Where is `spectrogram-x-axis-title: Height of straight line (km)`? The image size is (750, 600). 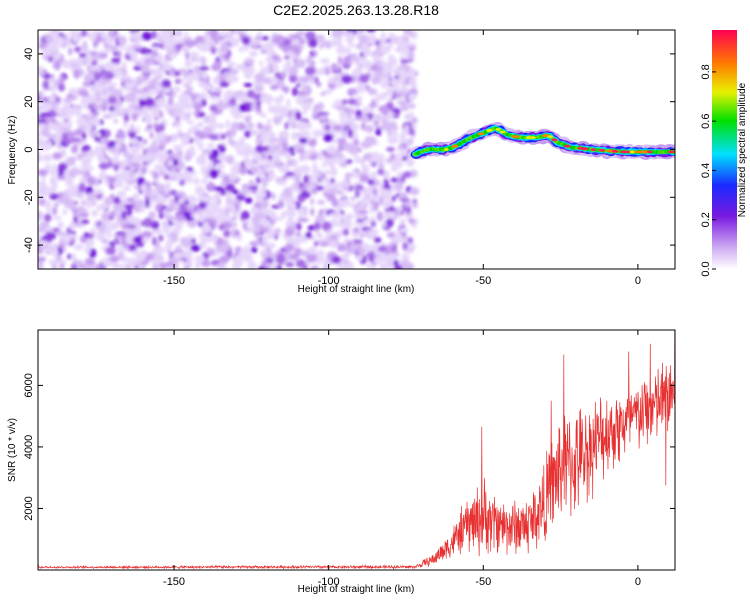 spectrogram-x-axis-title: Height of straight line (km) is located at coordinates (356, 289).